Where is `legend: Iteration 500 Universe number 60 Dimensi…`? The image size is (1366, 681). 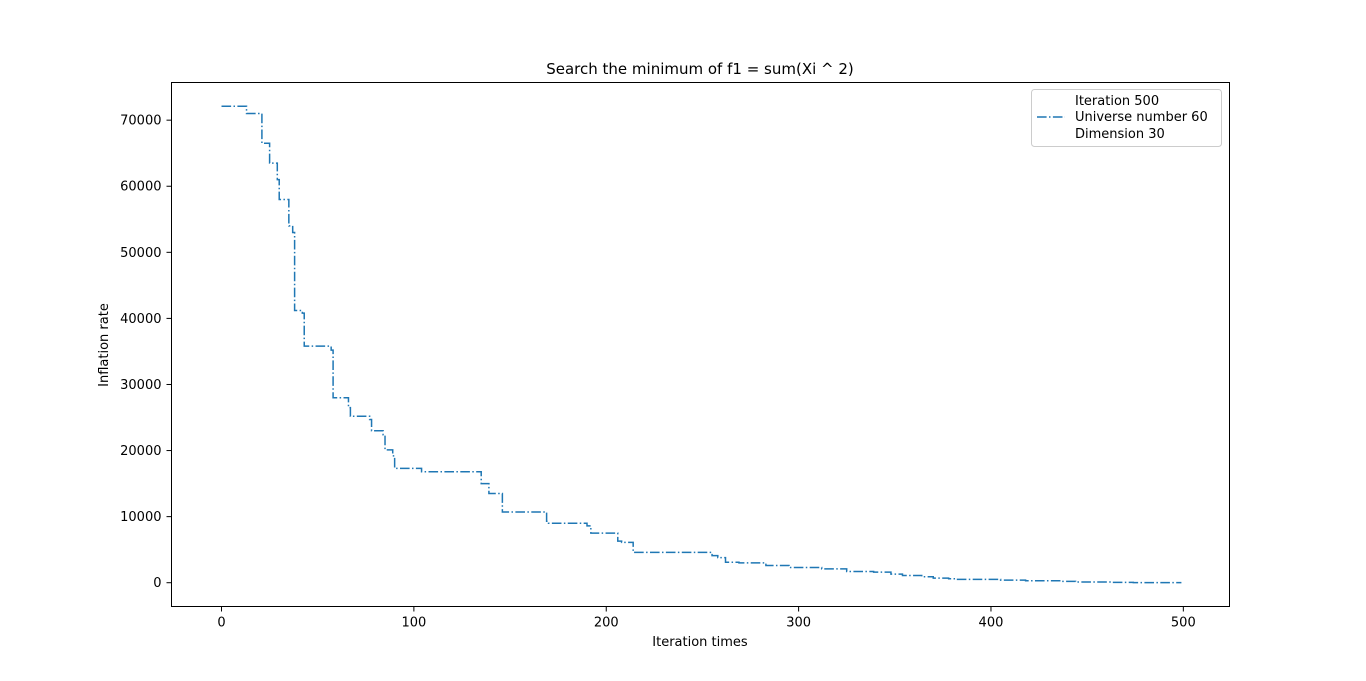
legend: Iteration 500 Universe number 60 Dimensi… is located at coordinates (1126, 118).